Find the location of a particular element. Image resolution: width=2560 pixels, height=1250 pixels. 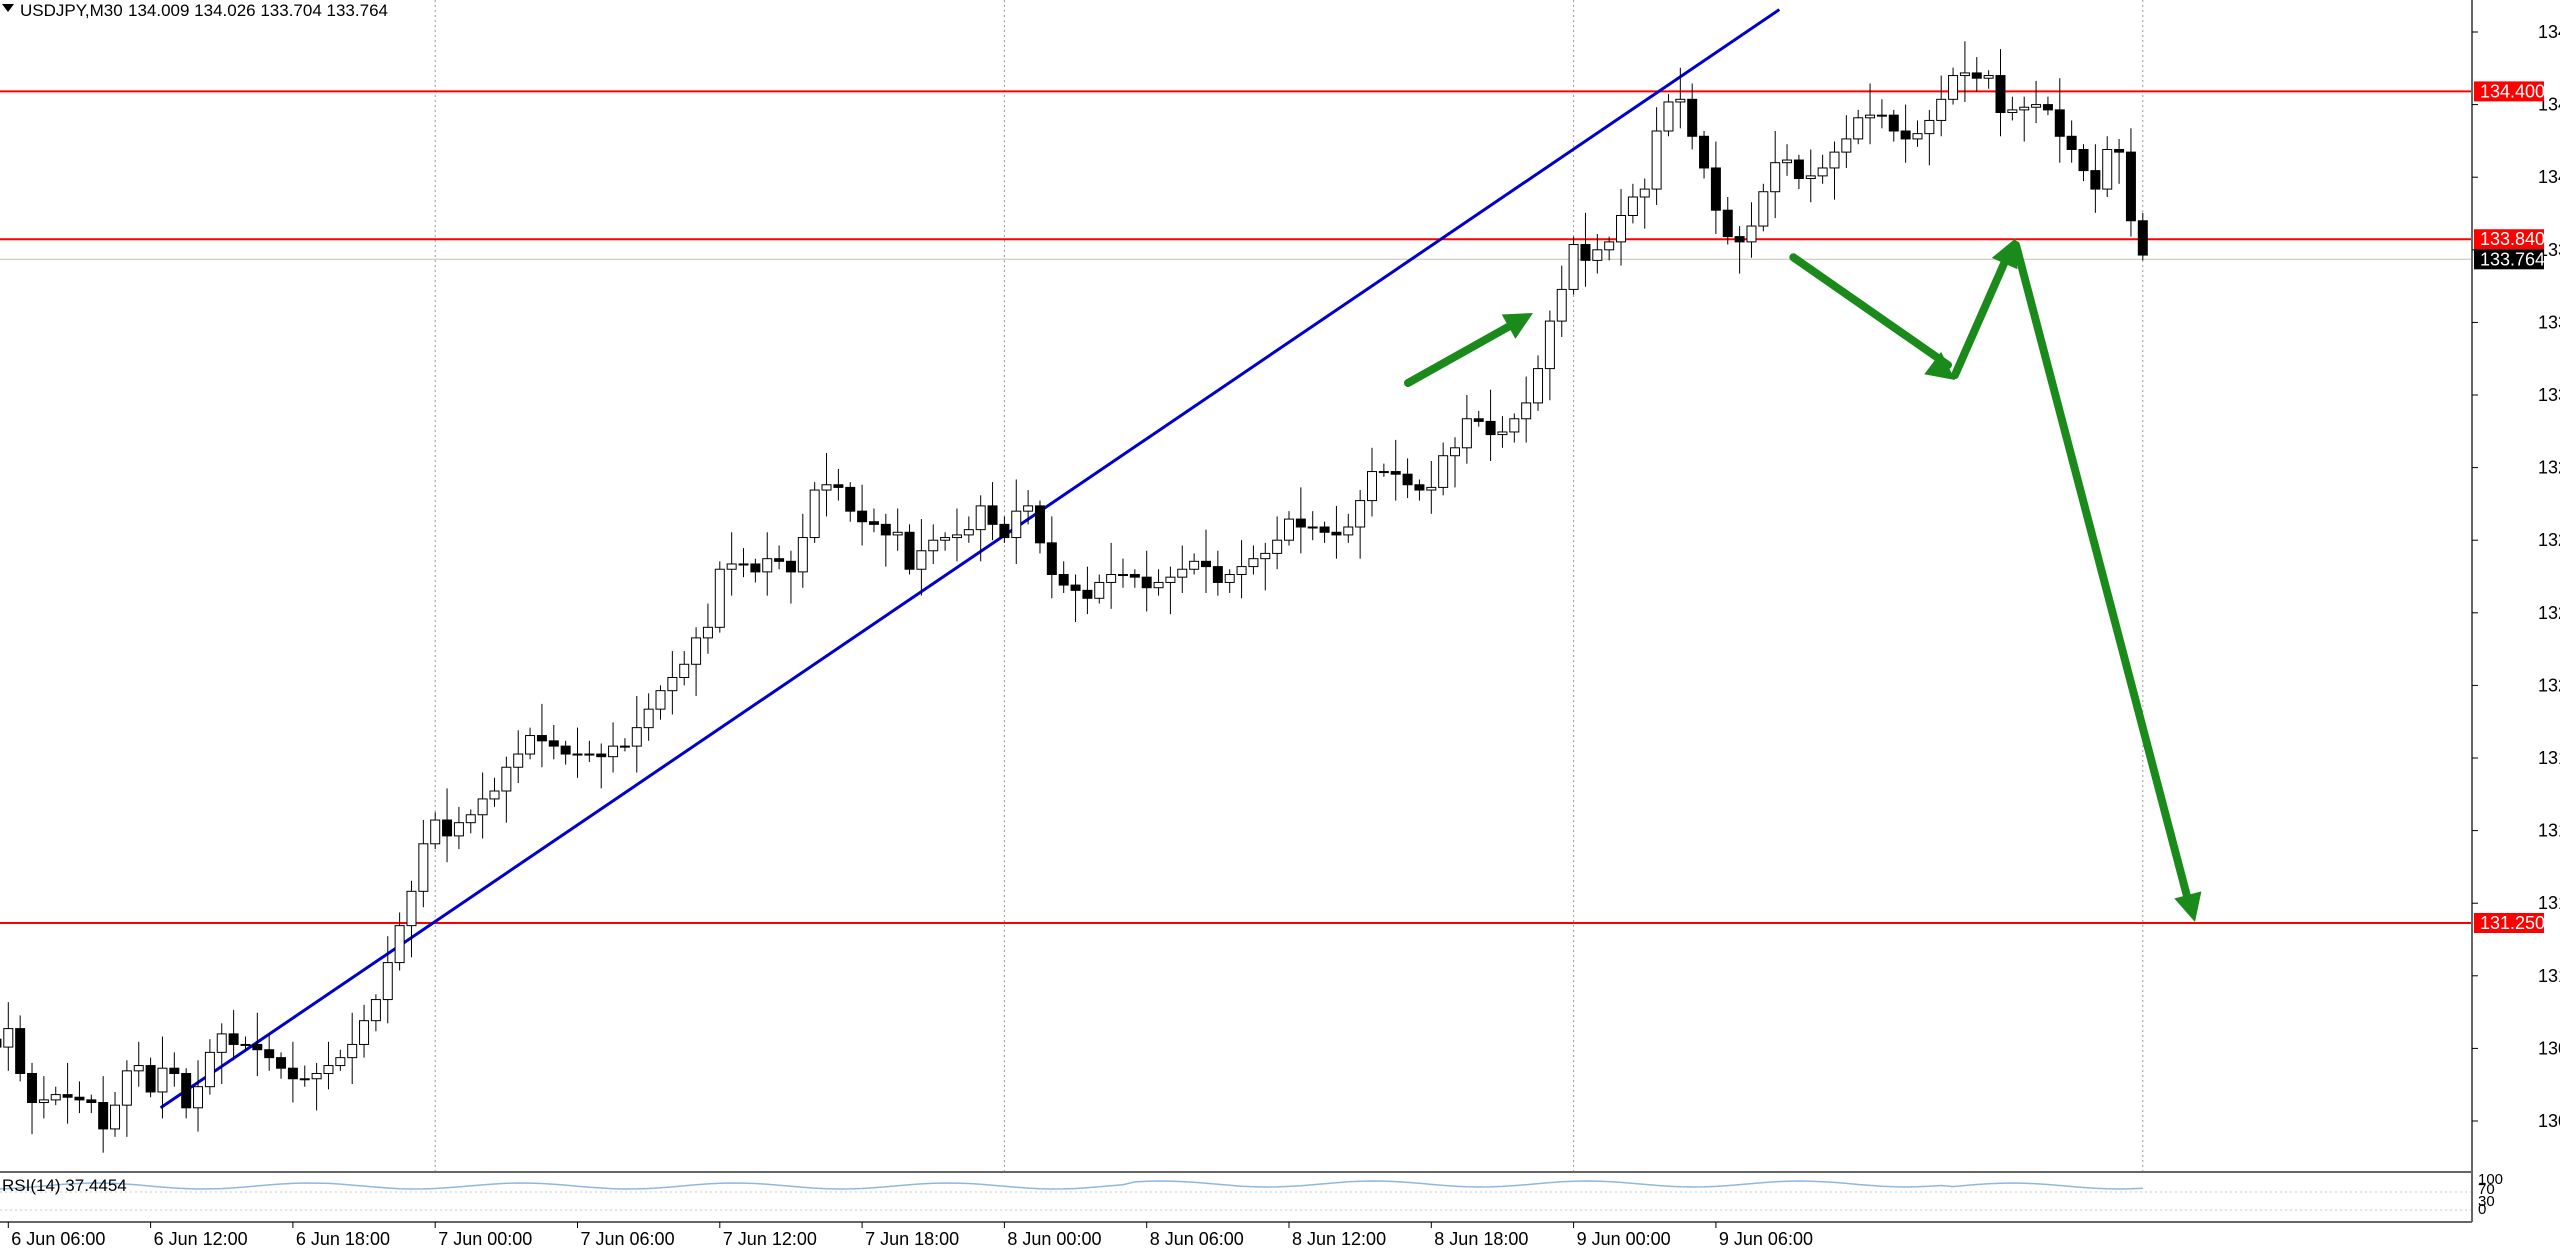

arrow-up-second is located at coordinates (1982, 312).